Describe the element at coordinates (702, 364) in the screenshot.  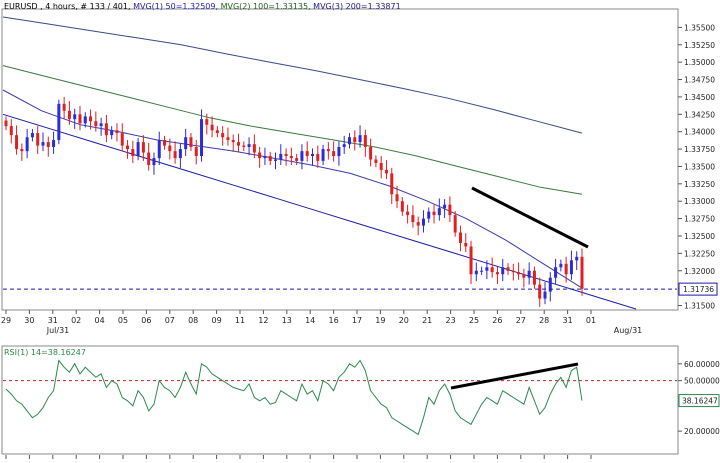
I see `rsi-y-tick-label: 60.00000` at that location.